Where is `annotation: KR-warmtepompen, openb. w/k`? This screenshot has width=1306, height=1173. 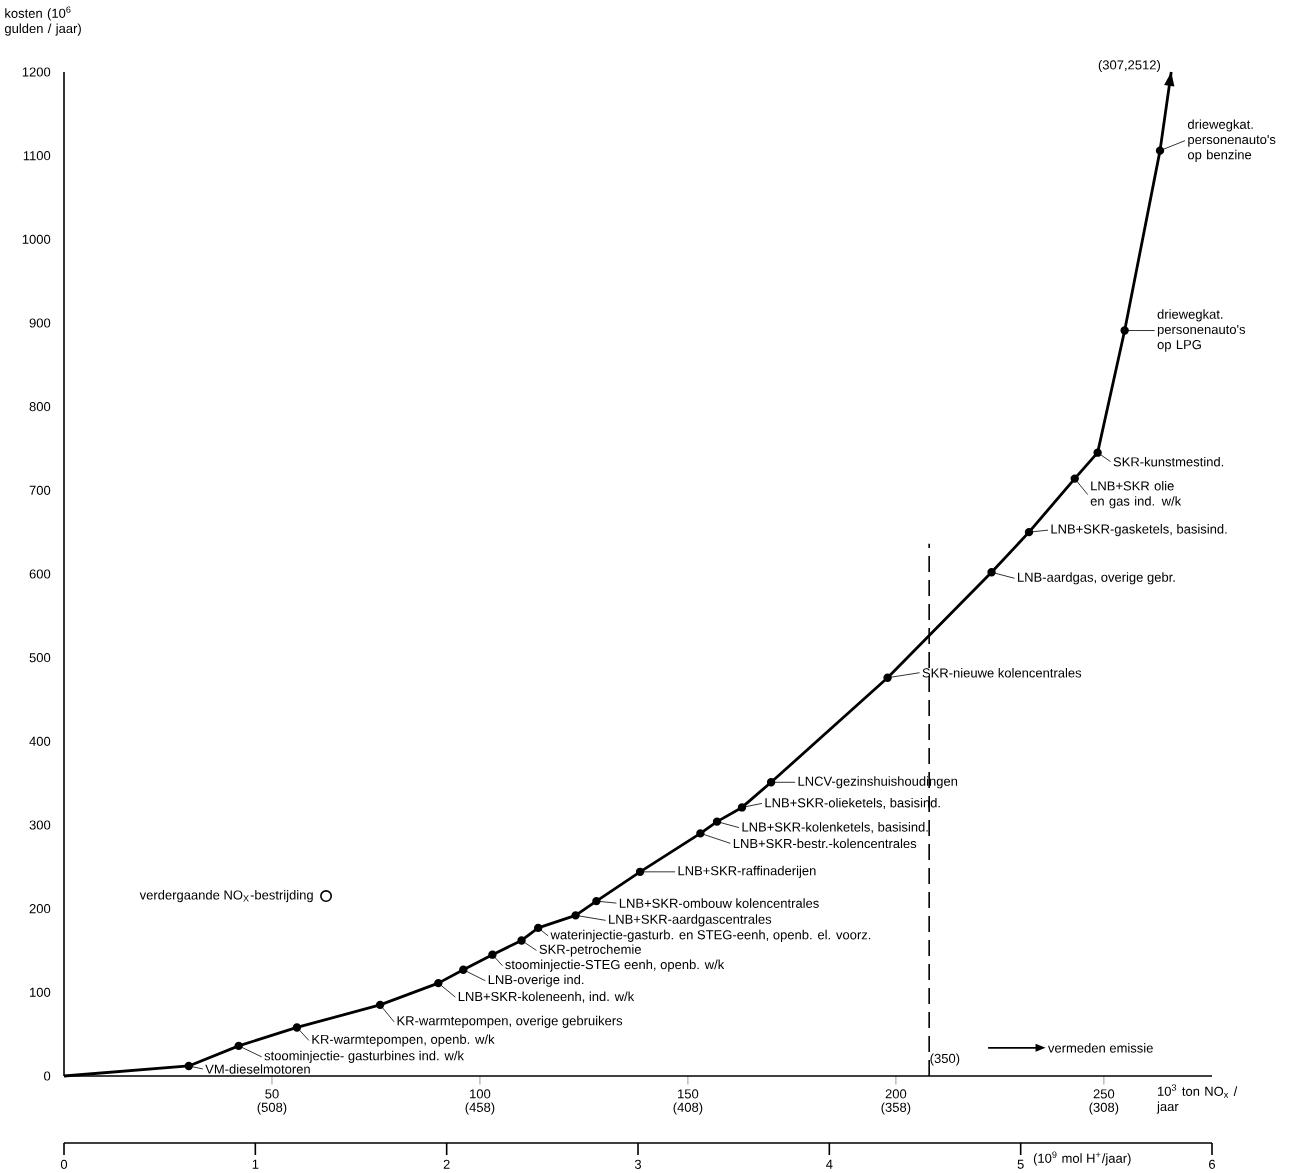 annotation: KR-warmtepompen, openb. w/k is located at coordinates (403, 1040).